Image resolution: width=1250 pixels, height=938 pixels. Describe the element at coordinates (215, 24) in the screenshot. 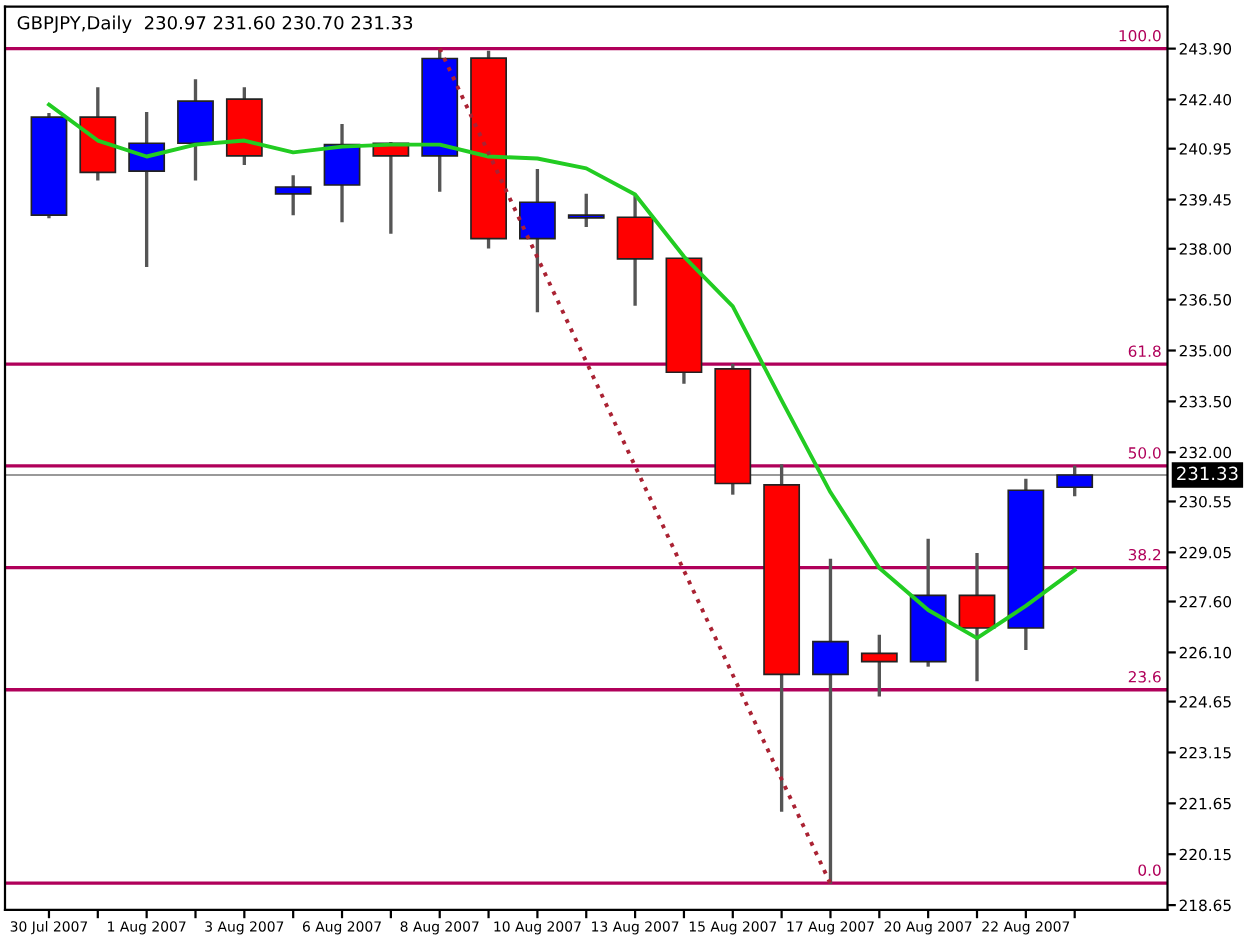

I see `chart-title: GBPJPY,Daily 230.97 231.60 230.70 231.33` at that location.